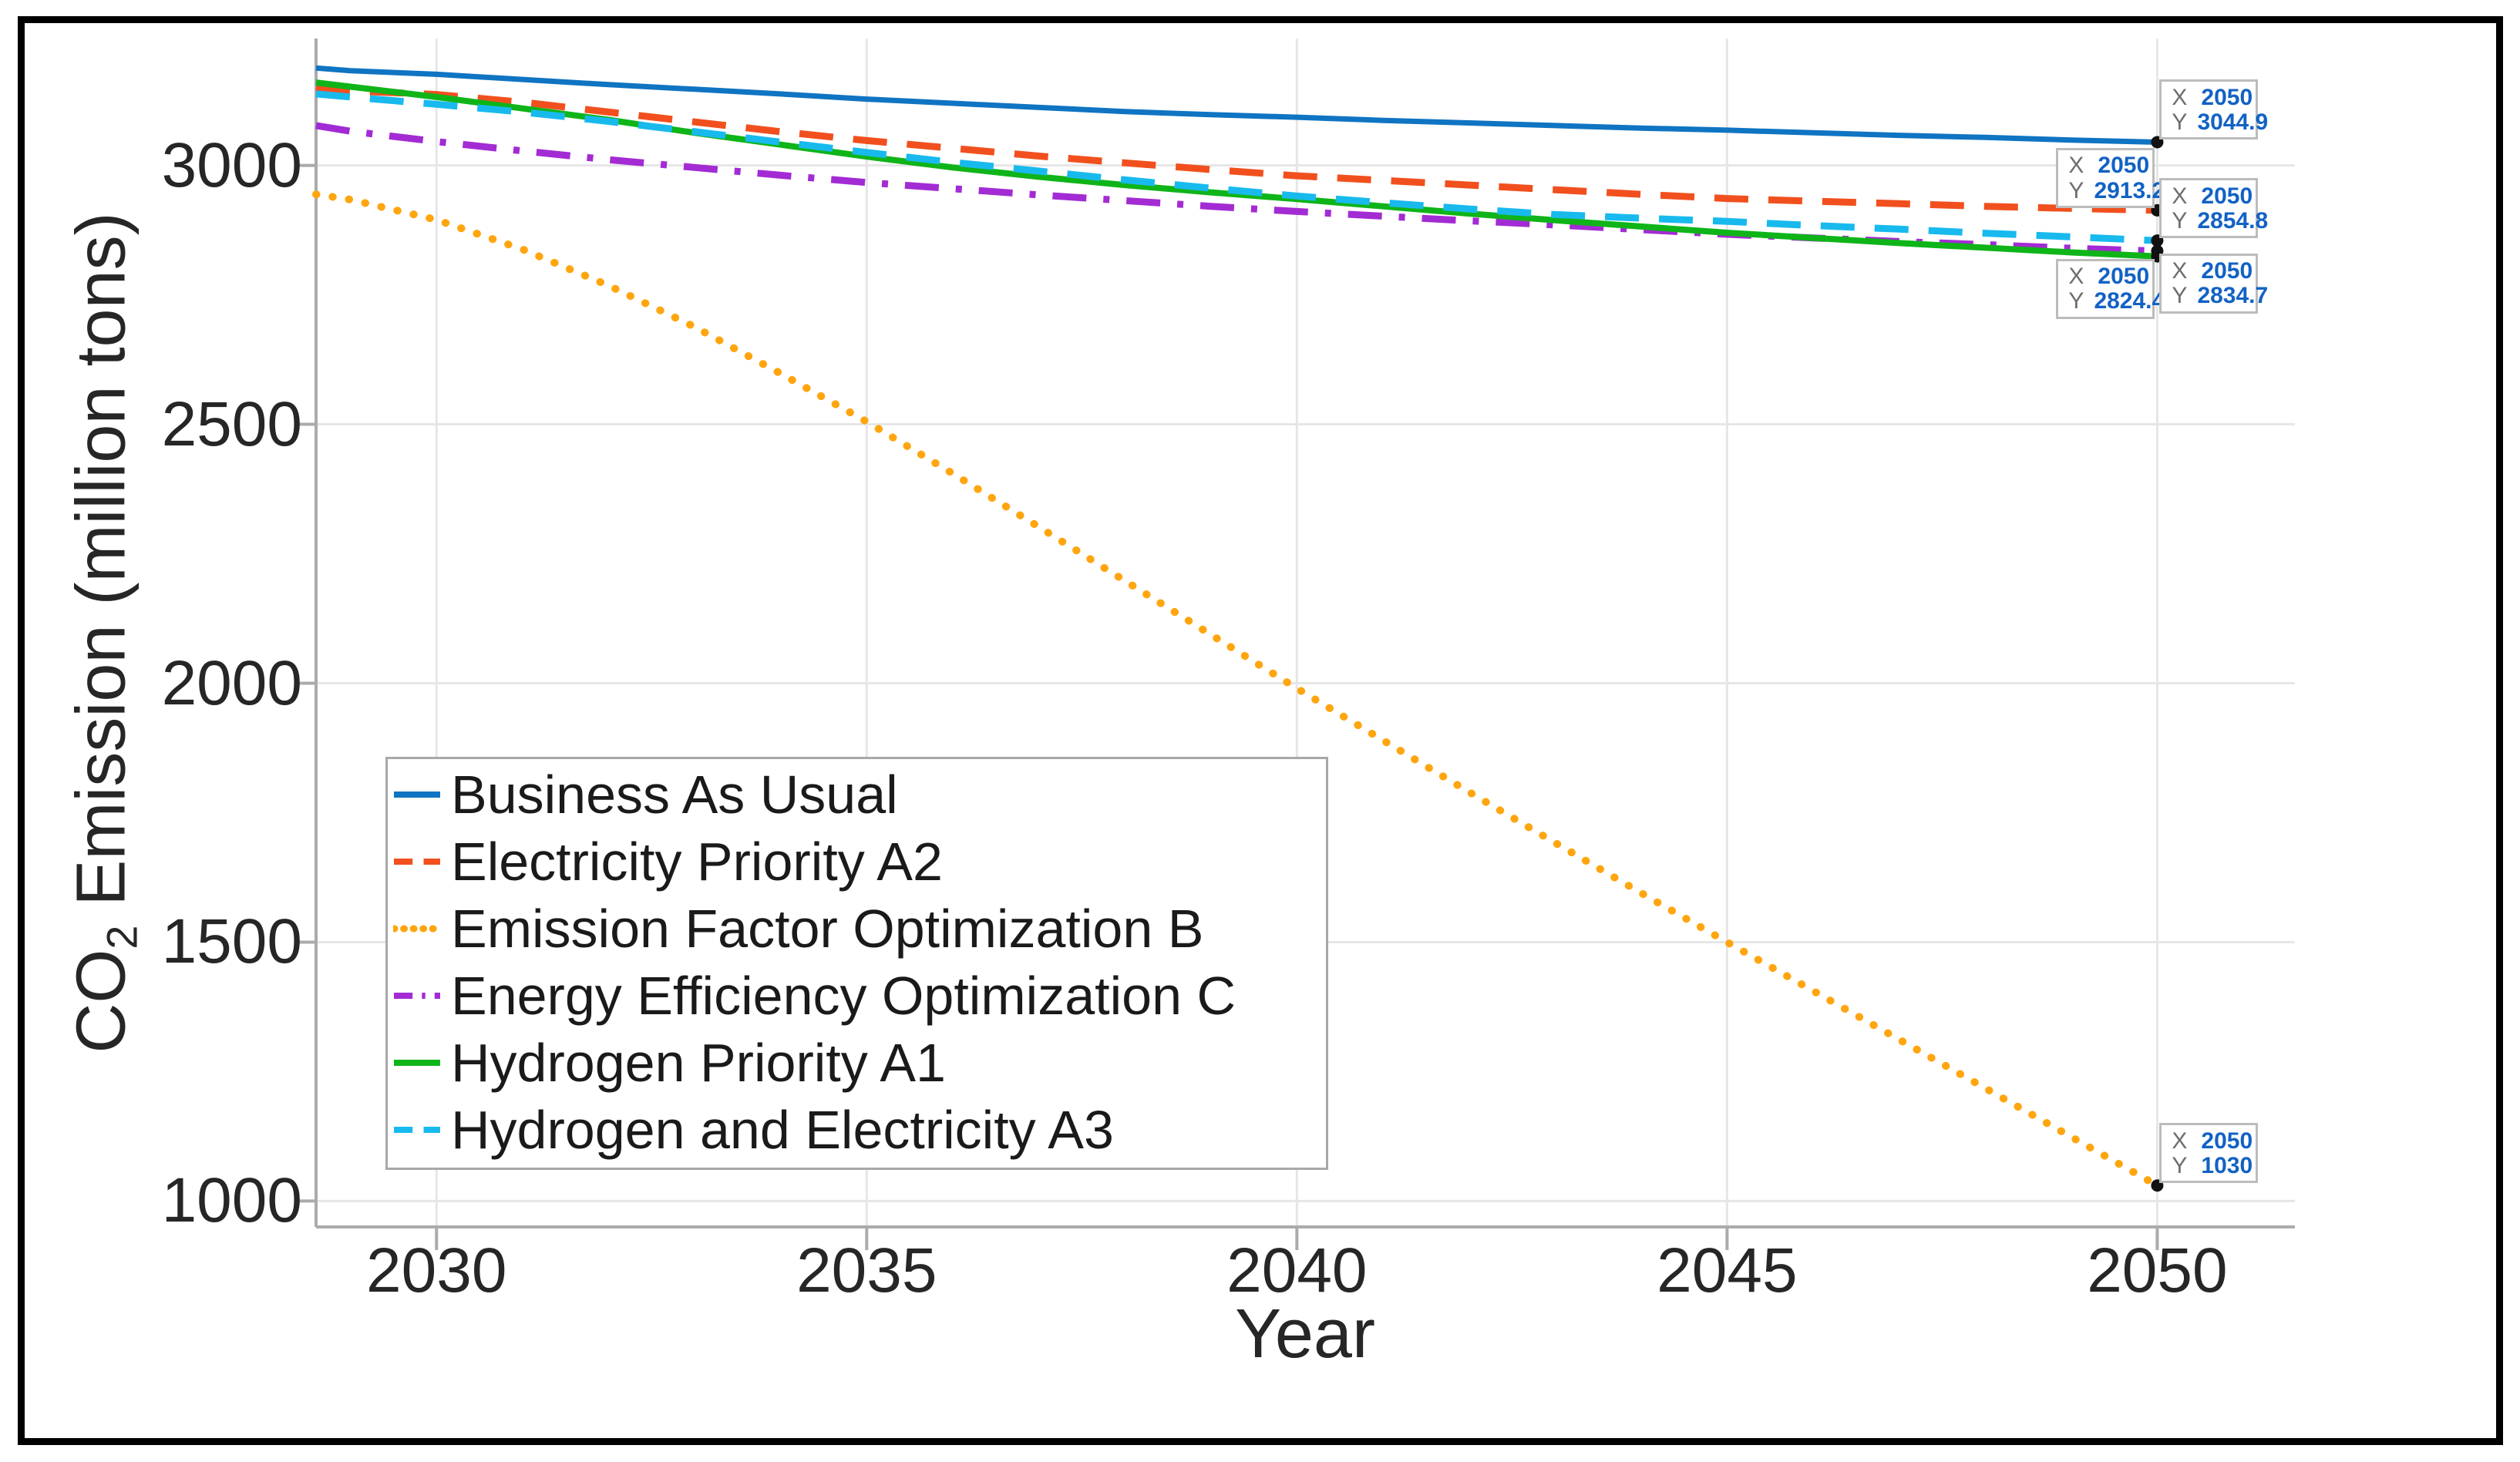 The width and height of the screenshot is (2520, 1462). Describe the element at coordinates (2157, 1270) in the screenshot. I see `x-tick-label-2050: 2050` at that location.